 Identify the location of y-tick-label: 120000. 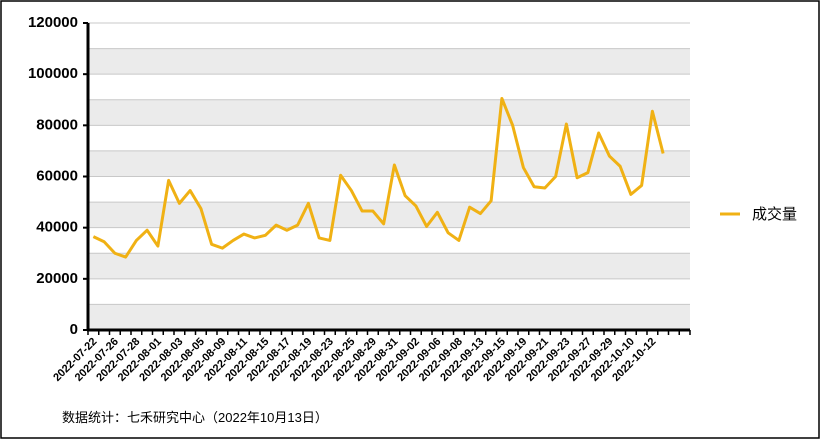
(53, 22).